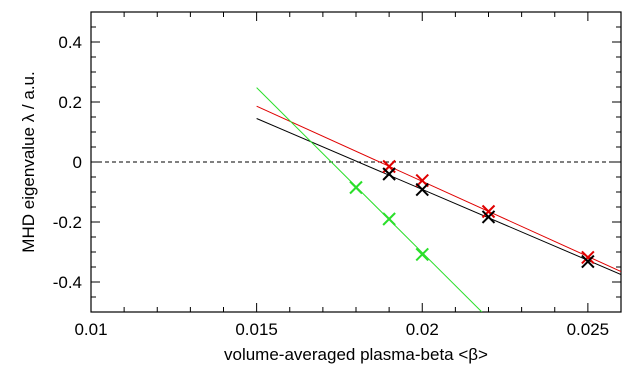 This screenshot has height=367, width=627. I want to click on x-axis-title: volume-averaged plasma-beta <β>, so click(356, 354).